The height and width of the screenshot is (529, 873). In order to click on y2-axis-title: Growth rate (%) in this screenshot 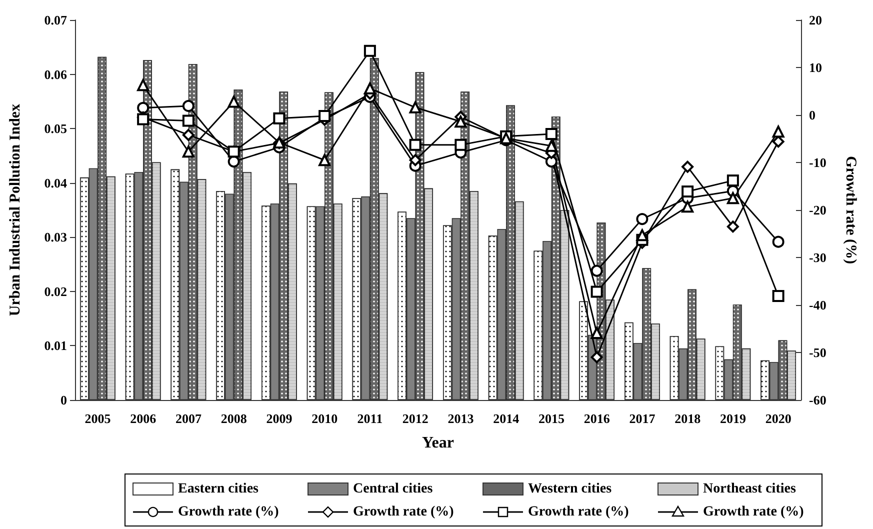, I will do `click(850, 210)`.